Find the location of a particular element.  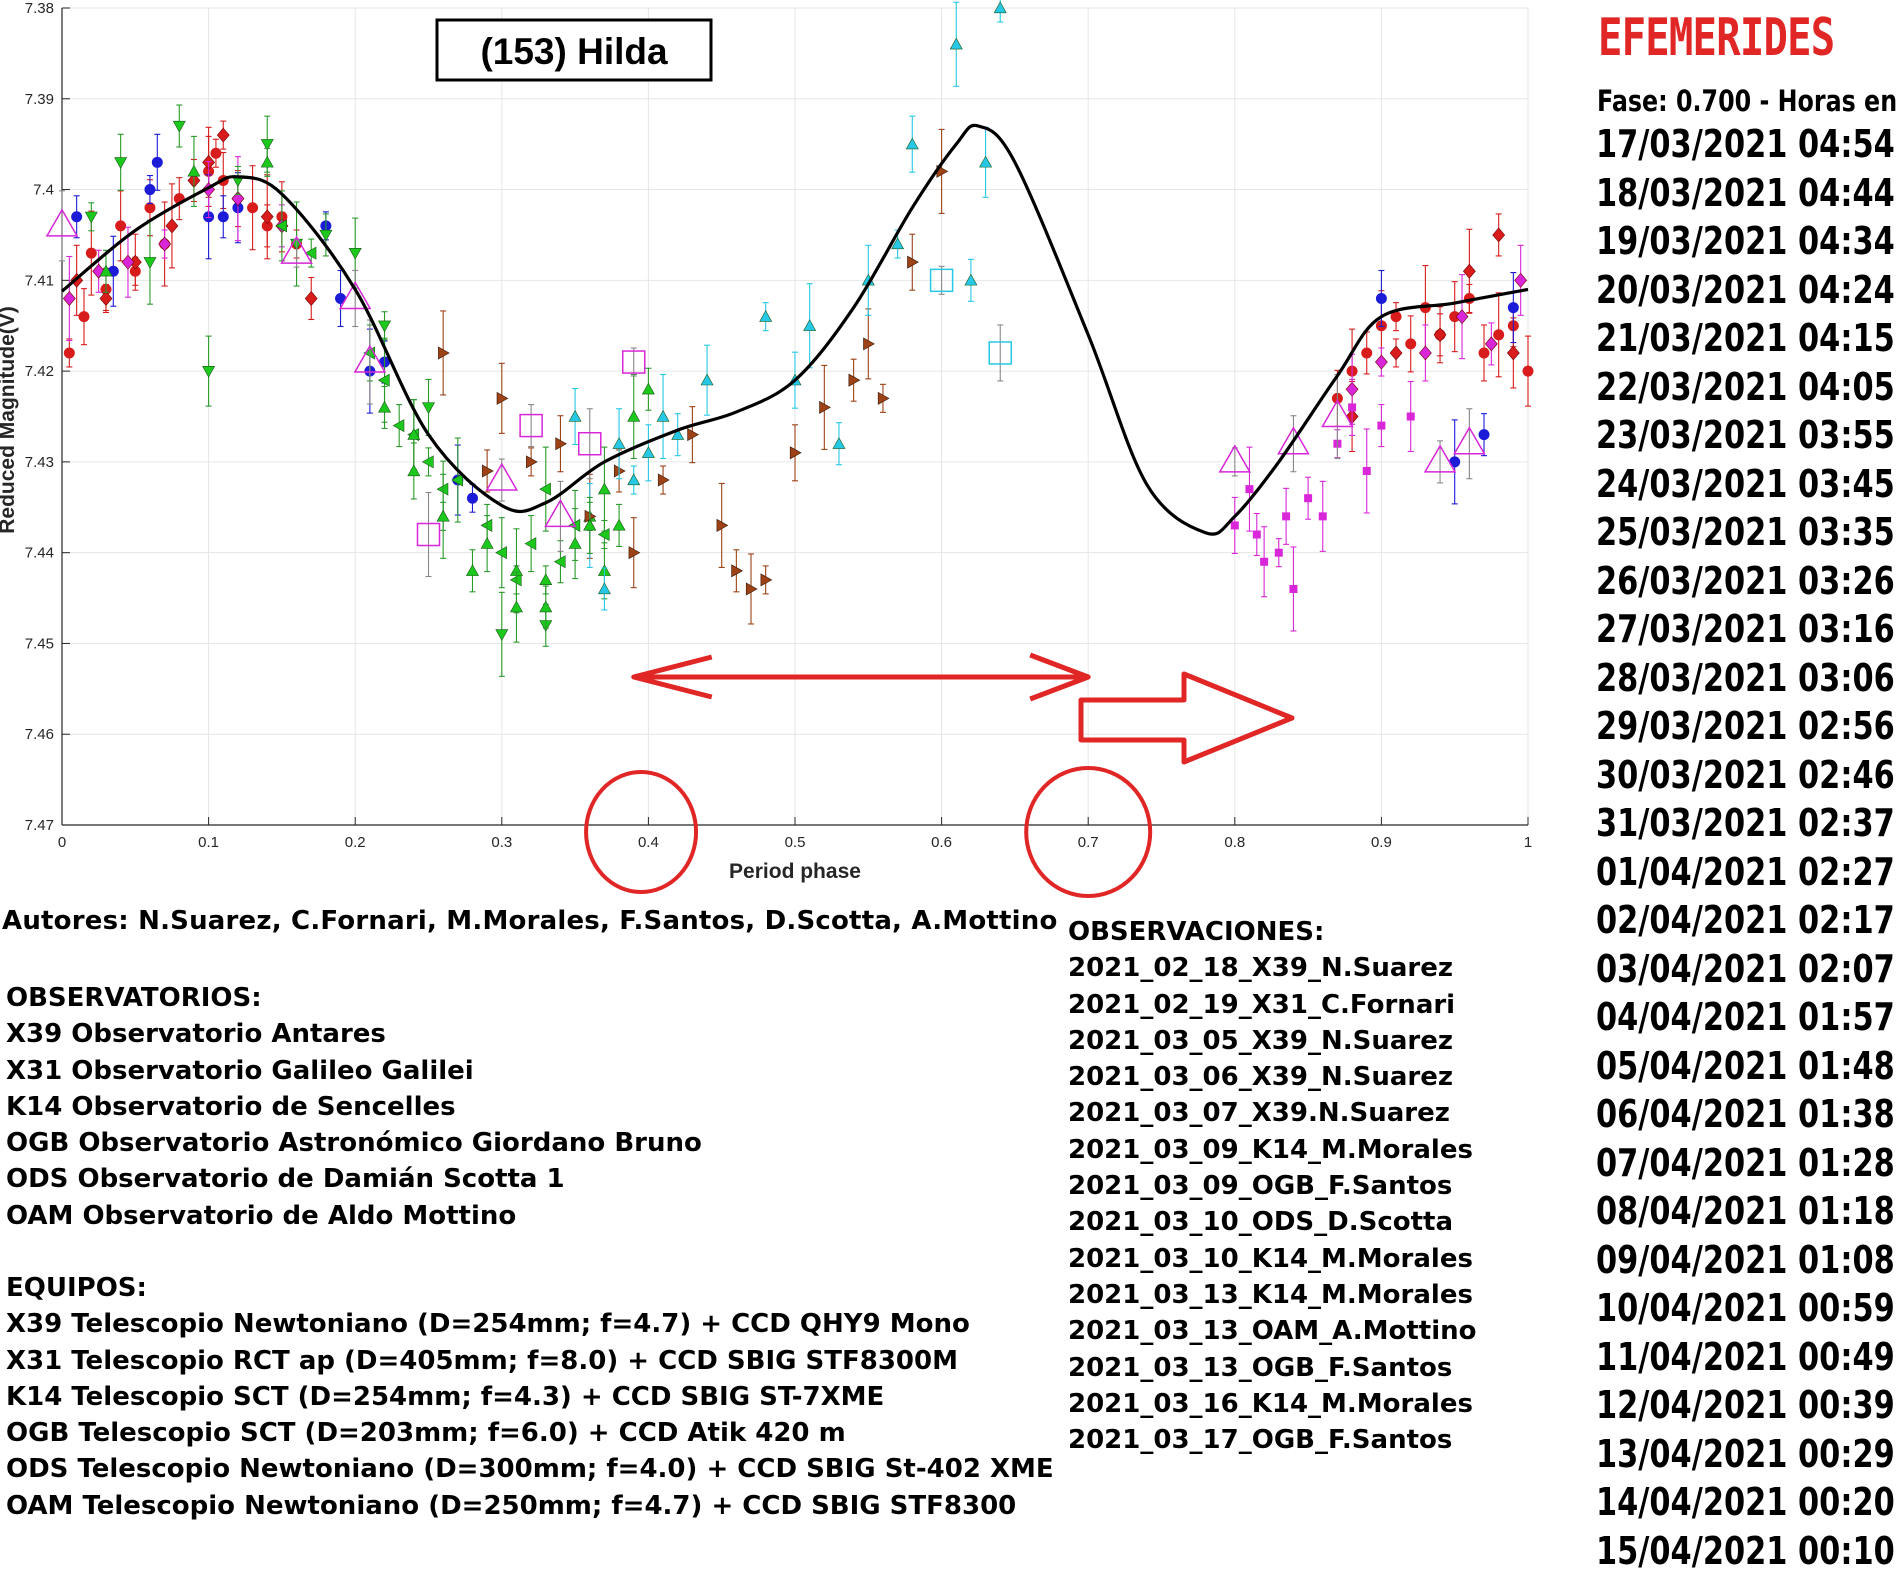

efemeride-line: 14/04/2021 00:20 is located at coordinates (1745, 1502).